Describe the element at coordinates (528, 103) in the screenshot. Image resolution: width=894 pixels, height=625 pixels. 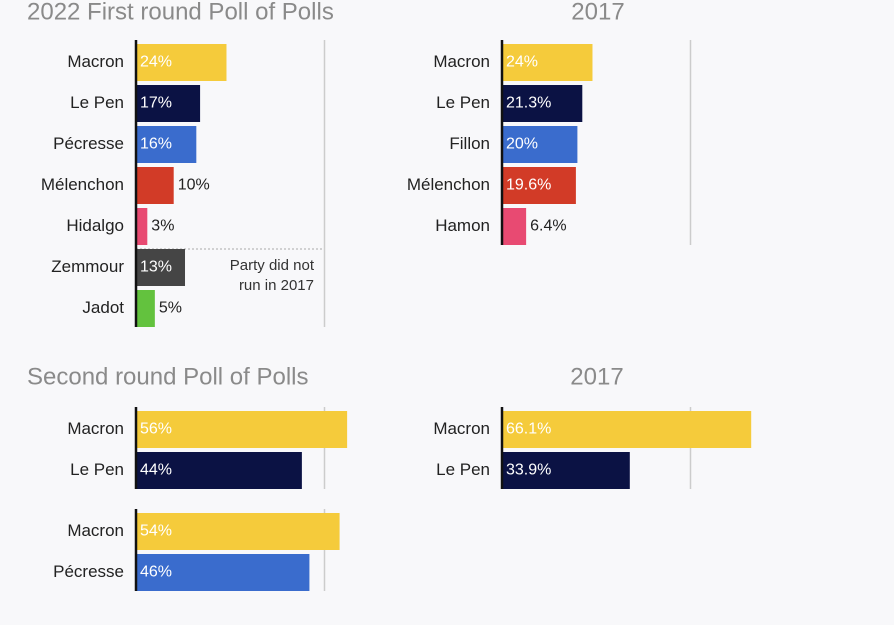
I see `value-label: 21.3%` at that location.